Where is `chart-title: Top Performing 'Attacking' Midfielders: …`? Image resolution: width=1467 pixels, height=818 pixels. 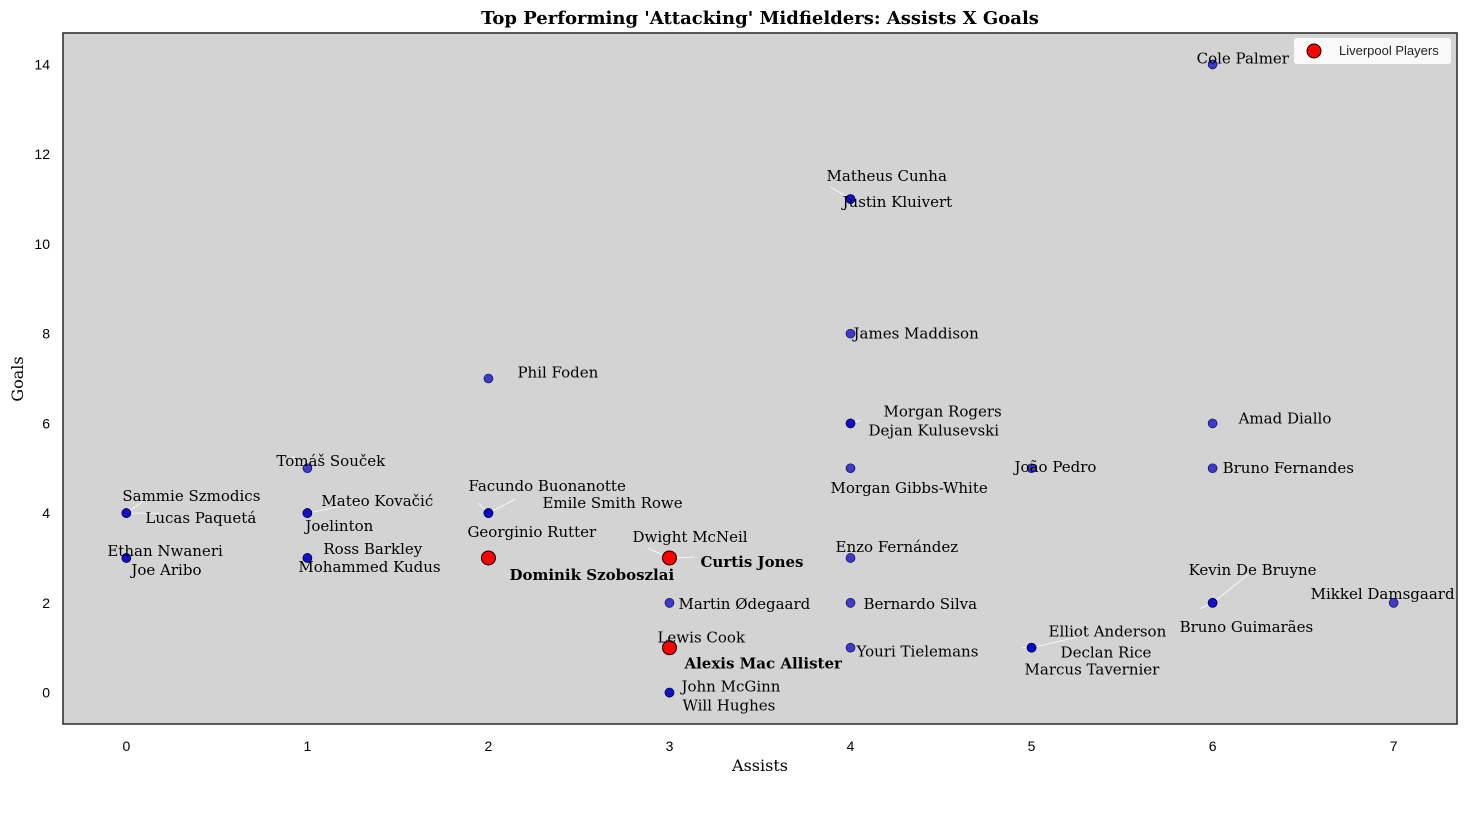 chart-title: Top Performing 'Attacking' Midfielders: … is located at coordinates (760, 18).